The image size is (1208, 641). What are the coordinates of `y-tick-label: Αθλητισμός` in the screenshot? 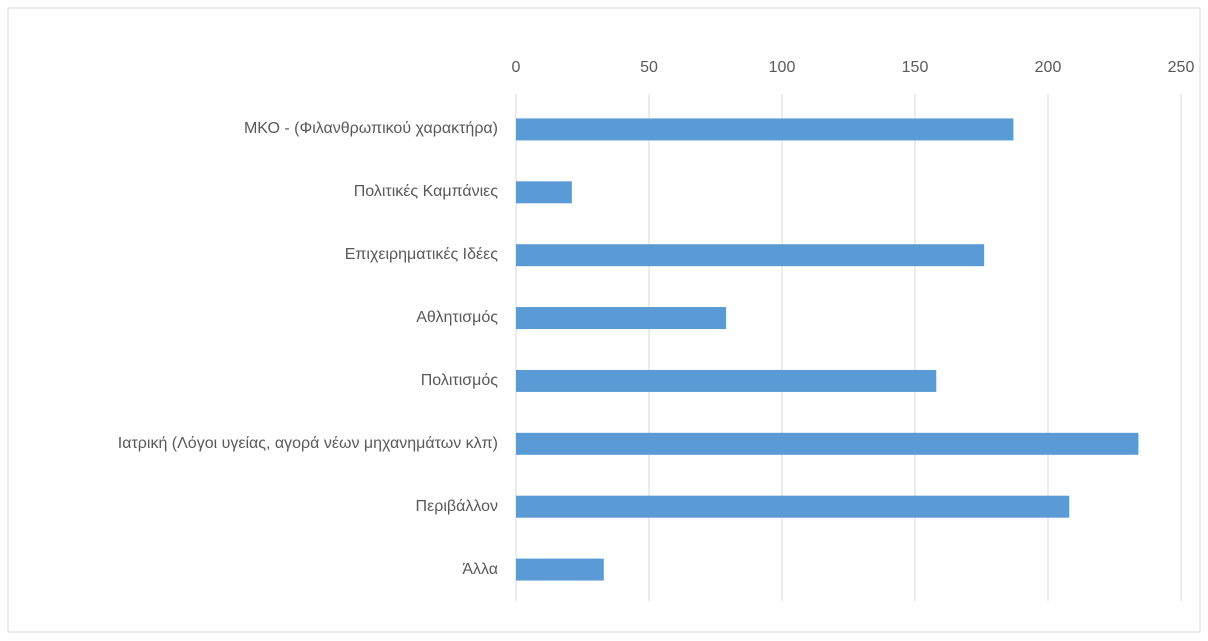 It's located at (457, 318).